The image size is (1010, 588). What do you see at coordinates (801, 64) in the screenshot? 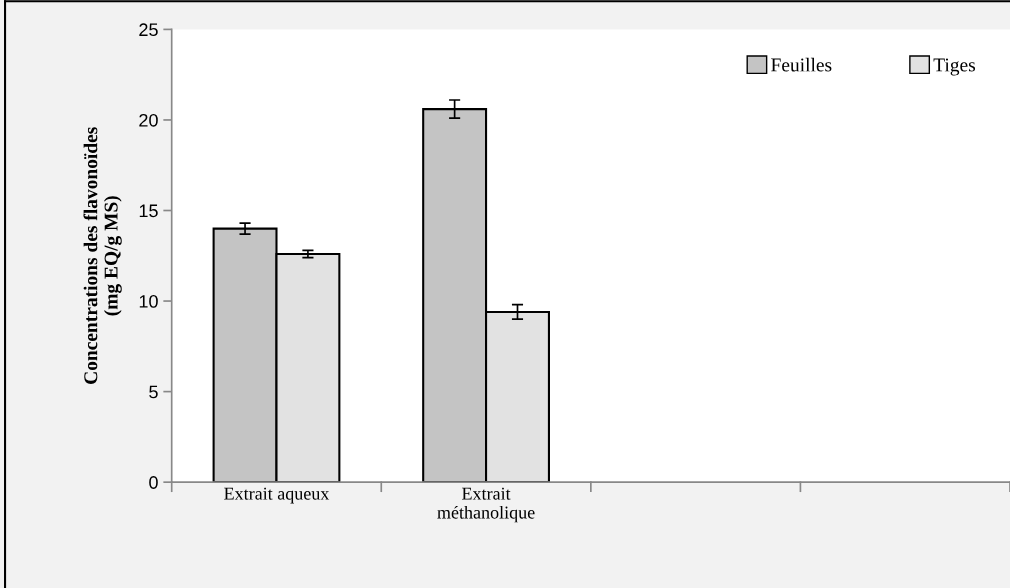
I see `legend-label: Feuilles` at bounding box center [801, 64].